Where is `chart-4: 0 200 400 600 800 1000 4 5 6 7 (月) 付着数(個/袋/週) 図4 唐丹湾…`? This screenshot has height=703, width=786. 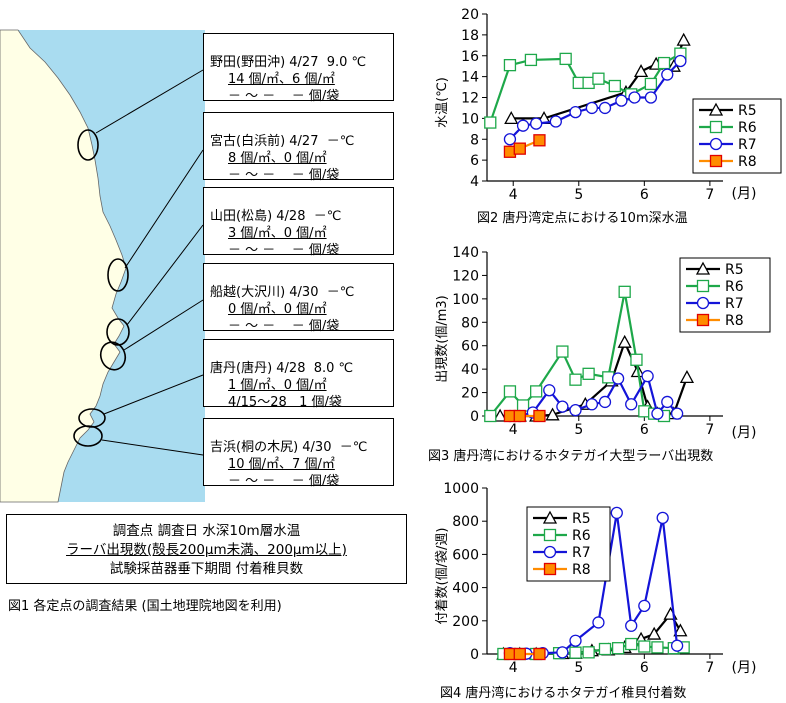
chart-4: 0 200 400 600 800 1000 4 5 6 7 (月) 付着数(個/袋/週) 図4 唐丹湾… is located at coordinates (595, 591).